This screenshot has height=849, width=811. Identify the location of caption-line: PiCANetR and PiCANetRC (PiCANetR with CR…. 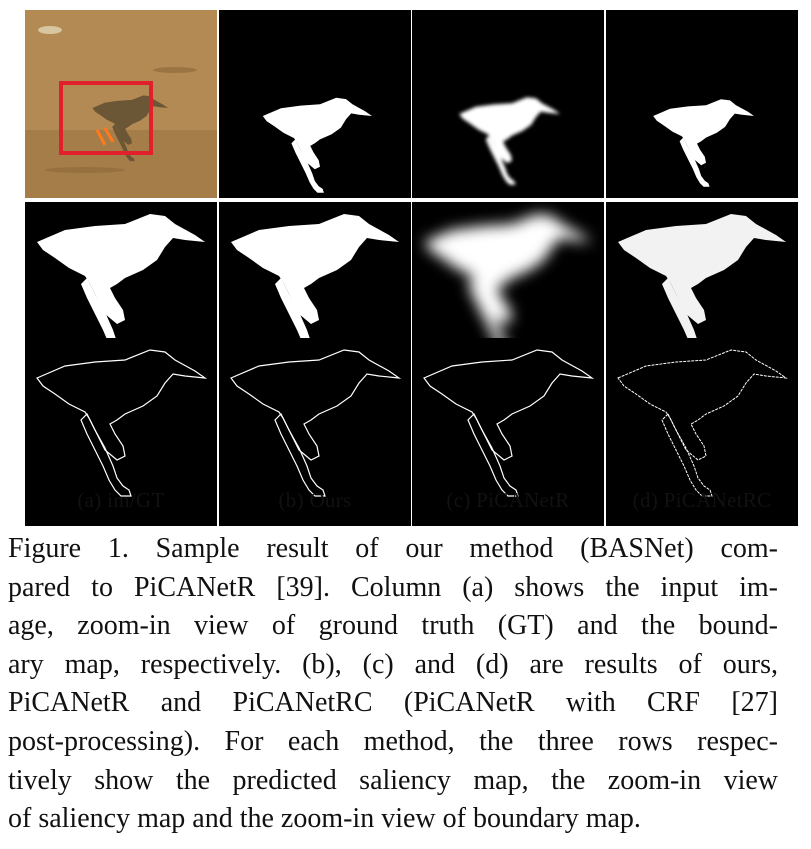
(393, 703).